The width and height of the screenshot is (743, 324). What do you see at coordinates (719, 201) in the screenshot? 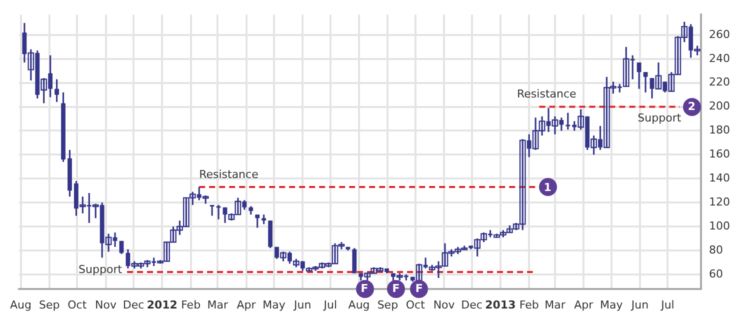
I see `y-tick-label: 120` at bounding box center [719, 201].